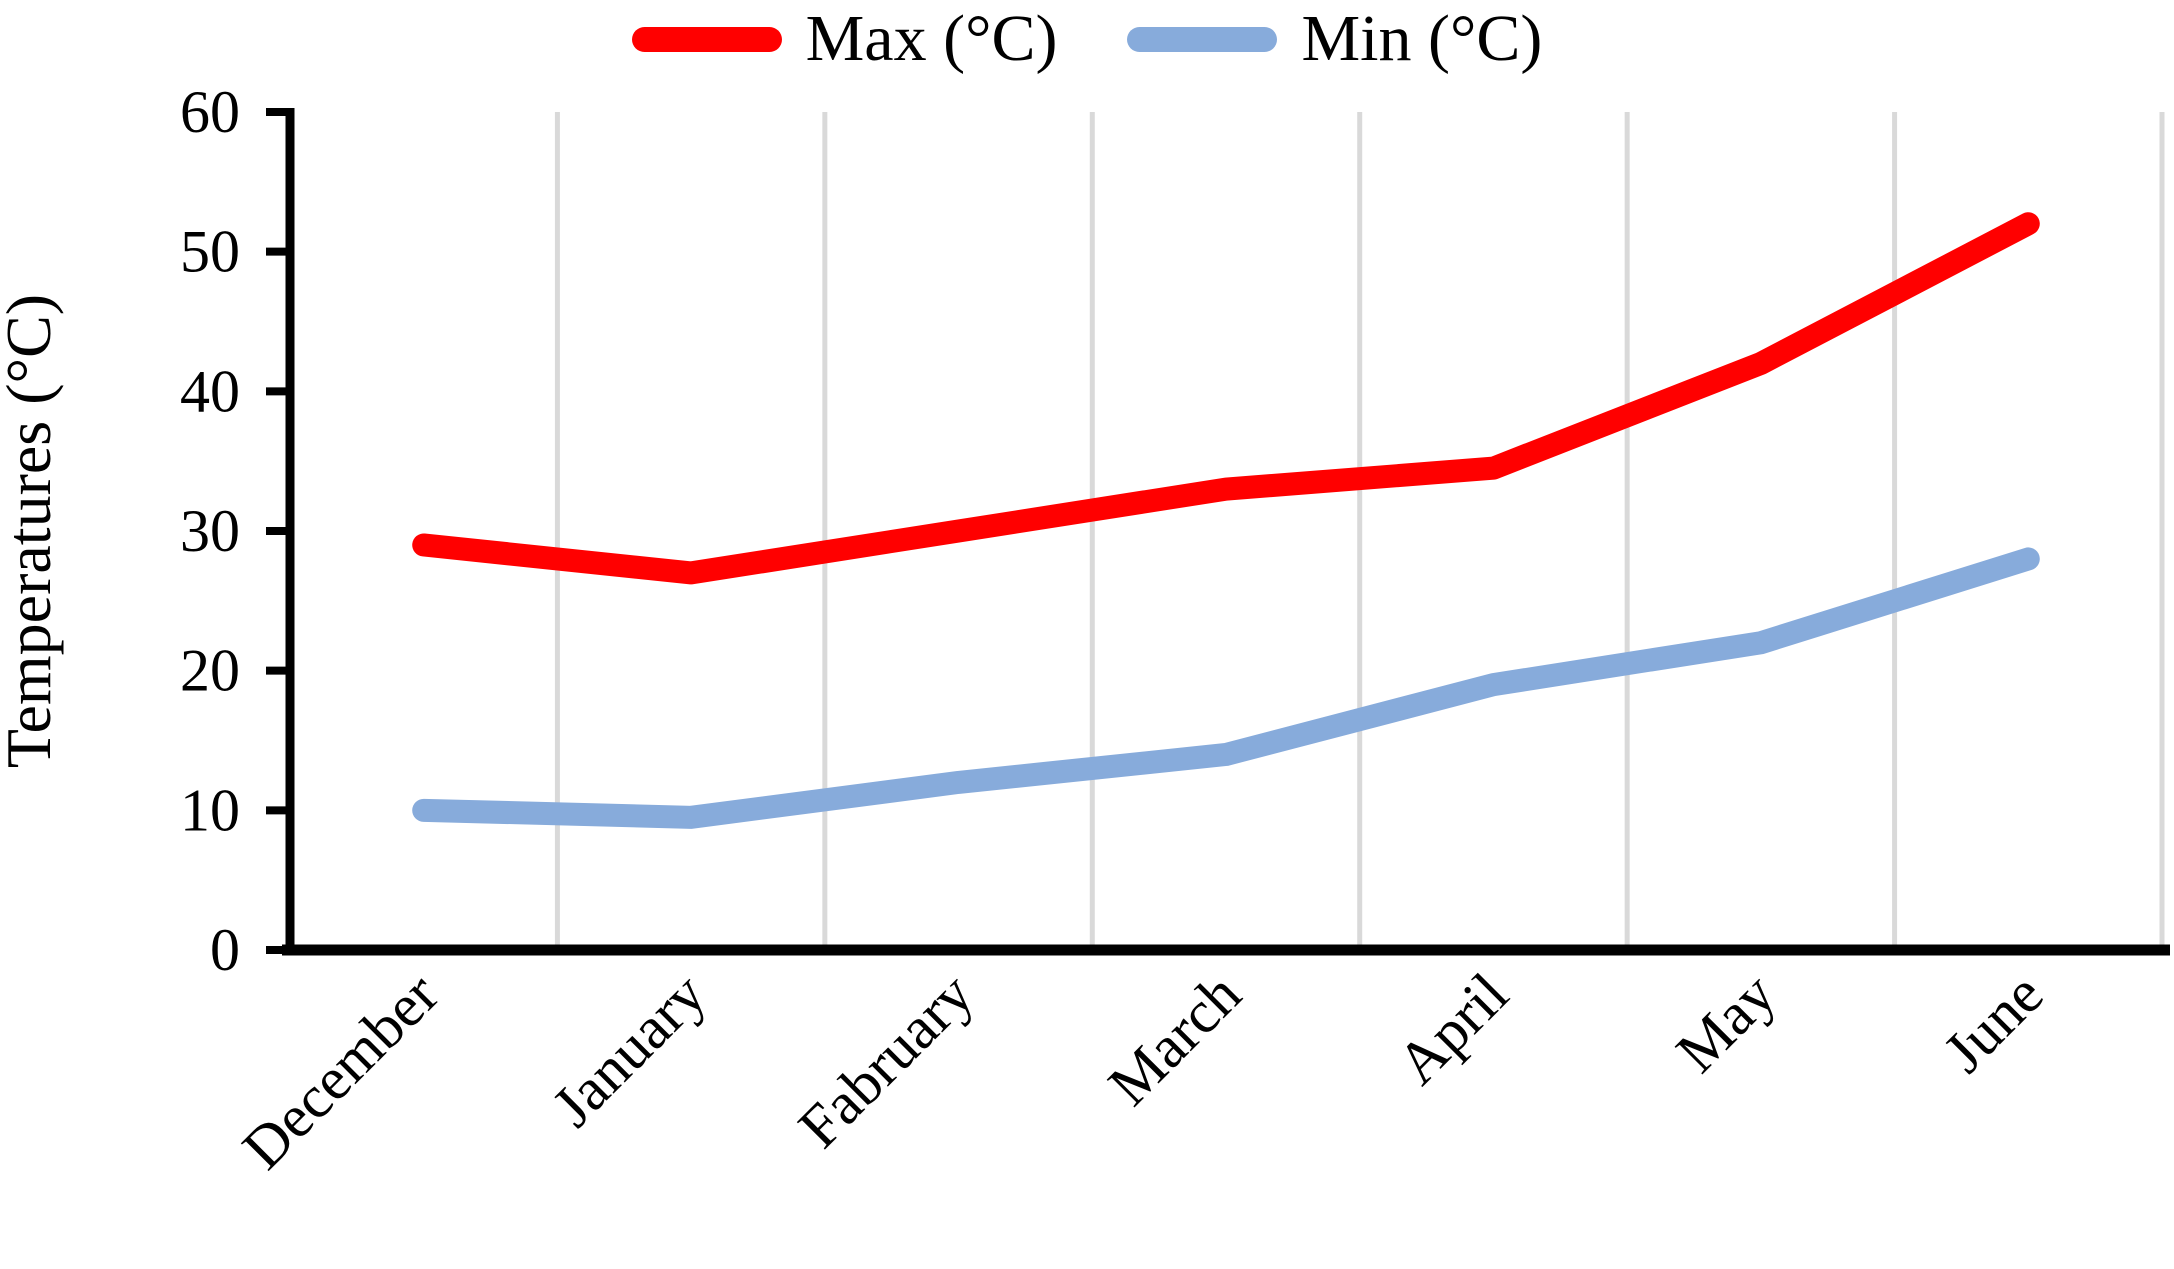  I want to click on x-axis-labels: December January Fabruary March April May June, so click(1143, 1071).